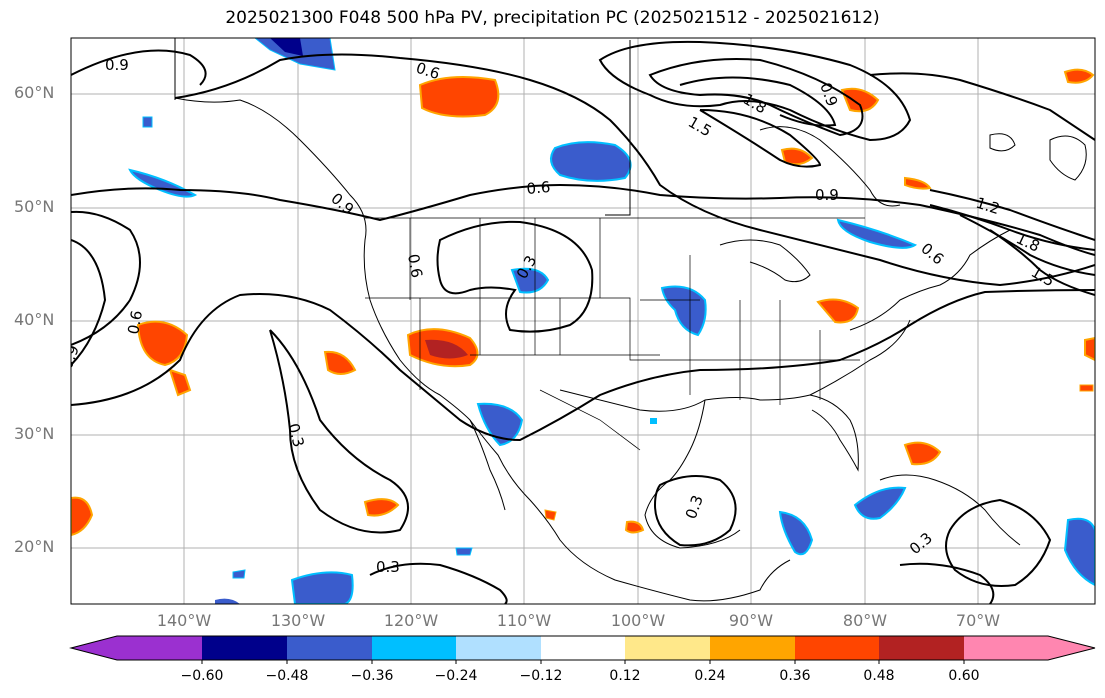 This screenshot has height=698, width=1105. Describe the element at coordinates (34, 433) in the screenshot. I see `lat-label: 30°N` at that location.